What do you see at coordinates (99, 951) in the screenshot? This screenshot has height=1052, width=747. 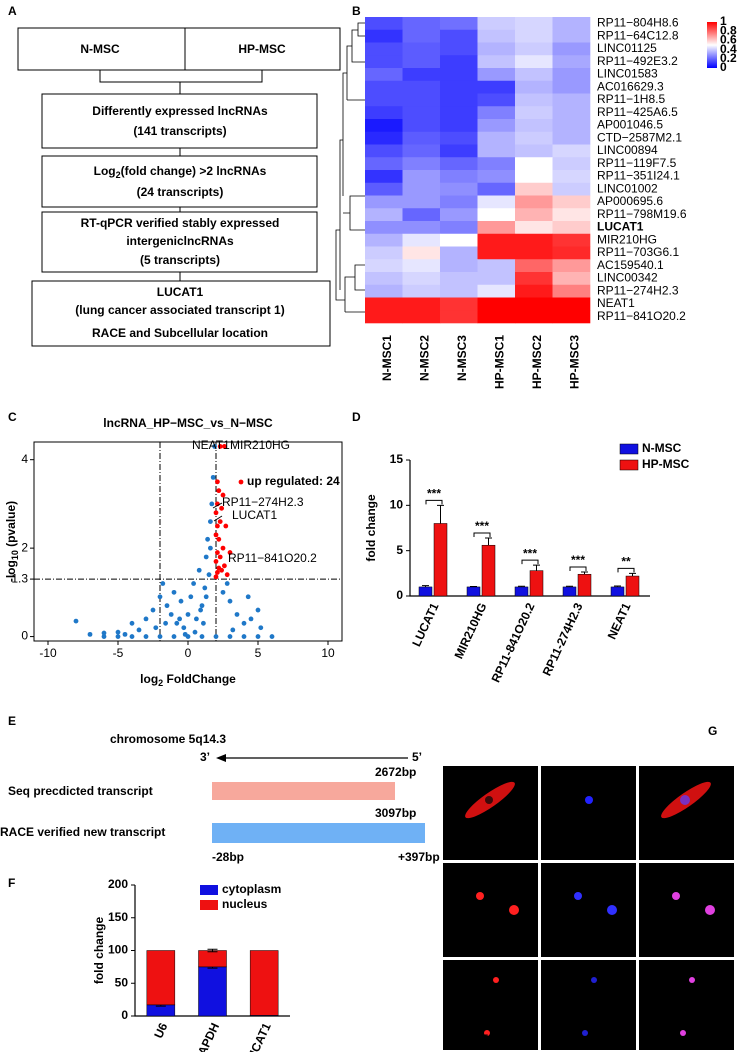 I see `y-axis-title: fold change` at bounding box center [99, 951].